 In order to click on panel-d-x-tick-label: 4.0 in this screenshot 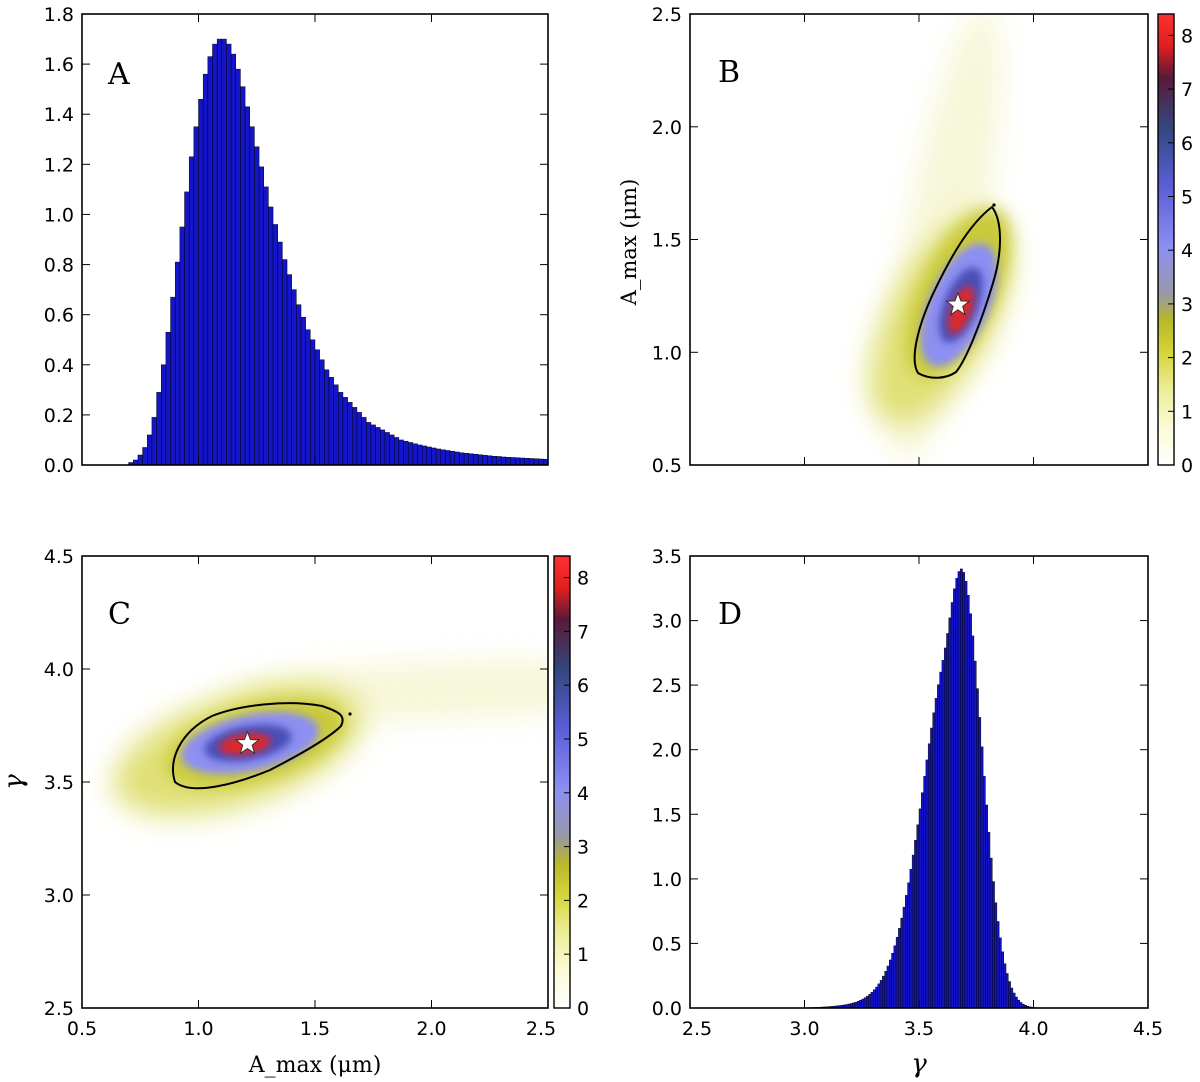, I will do `click(1033, 1029)`.